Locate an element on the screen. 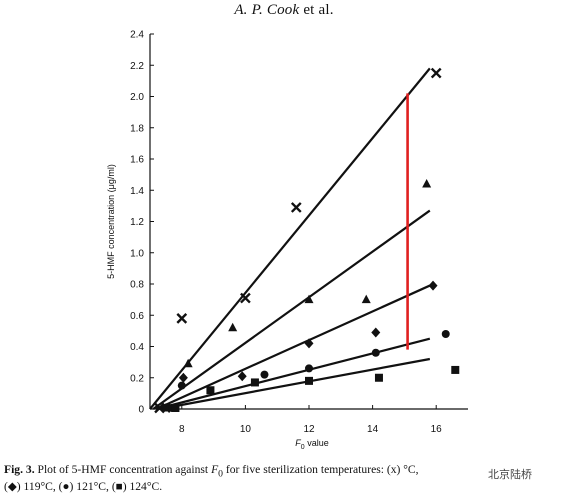 This screenshot has width=568, height=496. caption-text: Plot of 5-HMF concentration against is located at coordinates (123, 469).